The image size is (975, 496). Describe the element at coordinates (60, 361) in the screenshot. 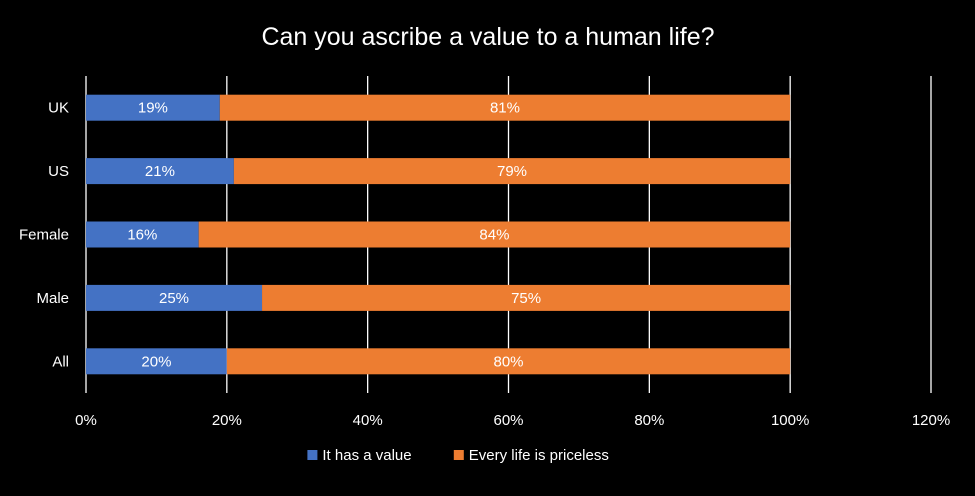

I see `y-tick-label: All` at that location.